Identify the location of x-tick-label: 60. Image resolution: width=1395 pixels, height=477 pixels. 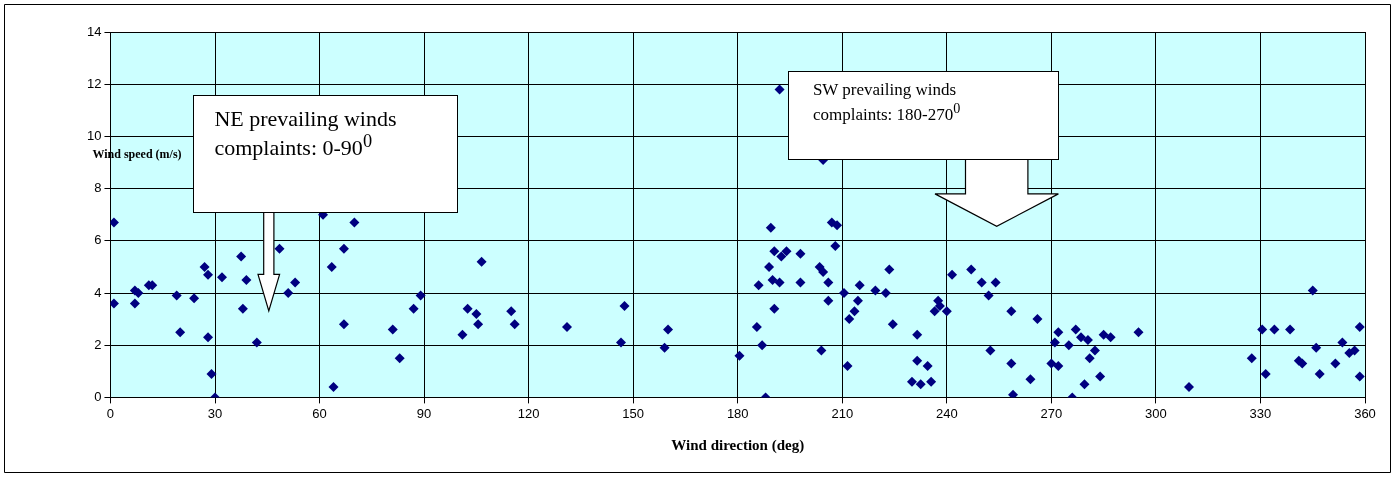
(319, 413).